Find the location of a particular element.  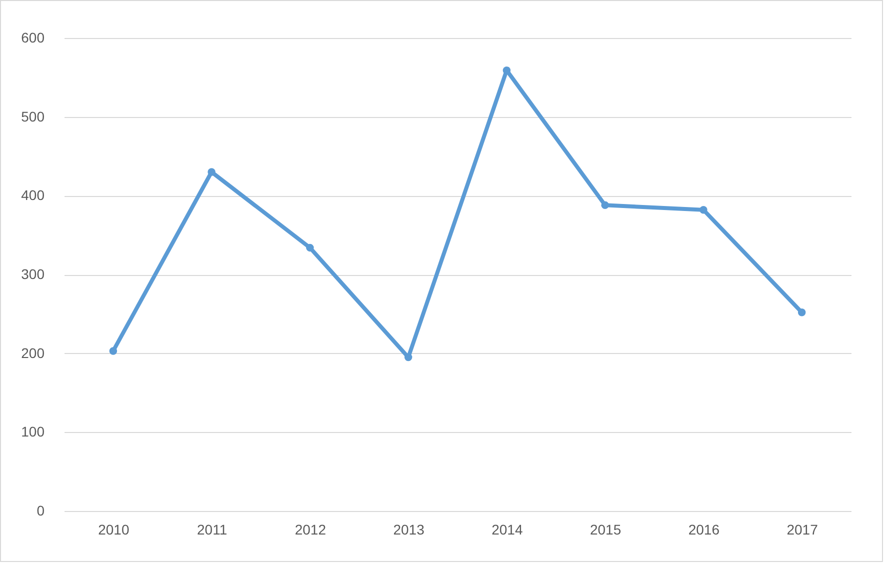

y-tick-label: 200 is located at coordinates (33, 352).